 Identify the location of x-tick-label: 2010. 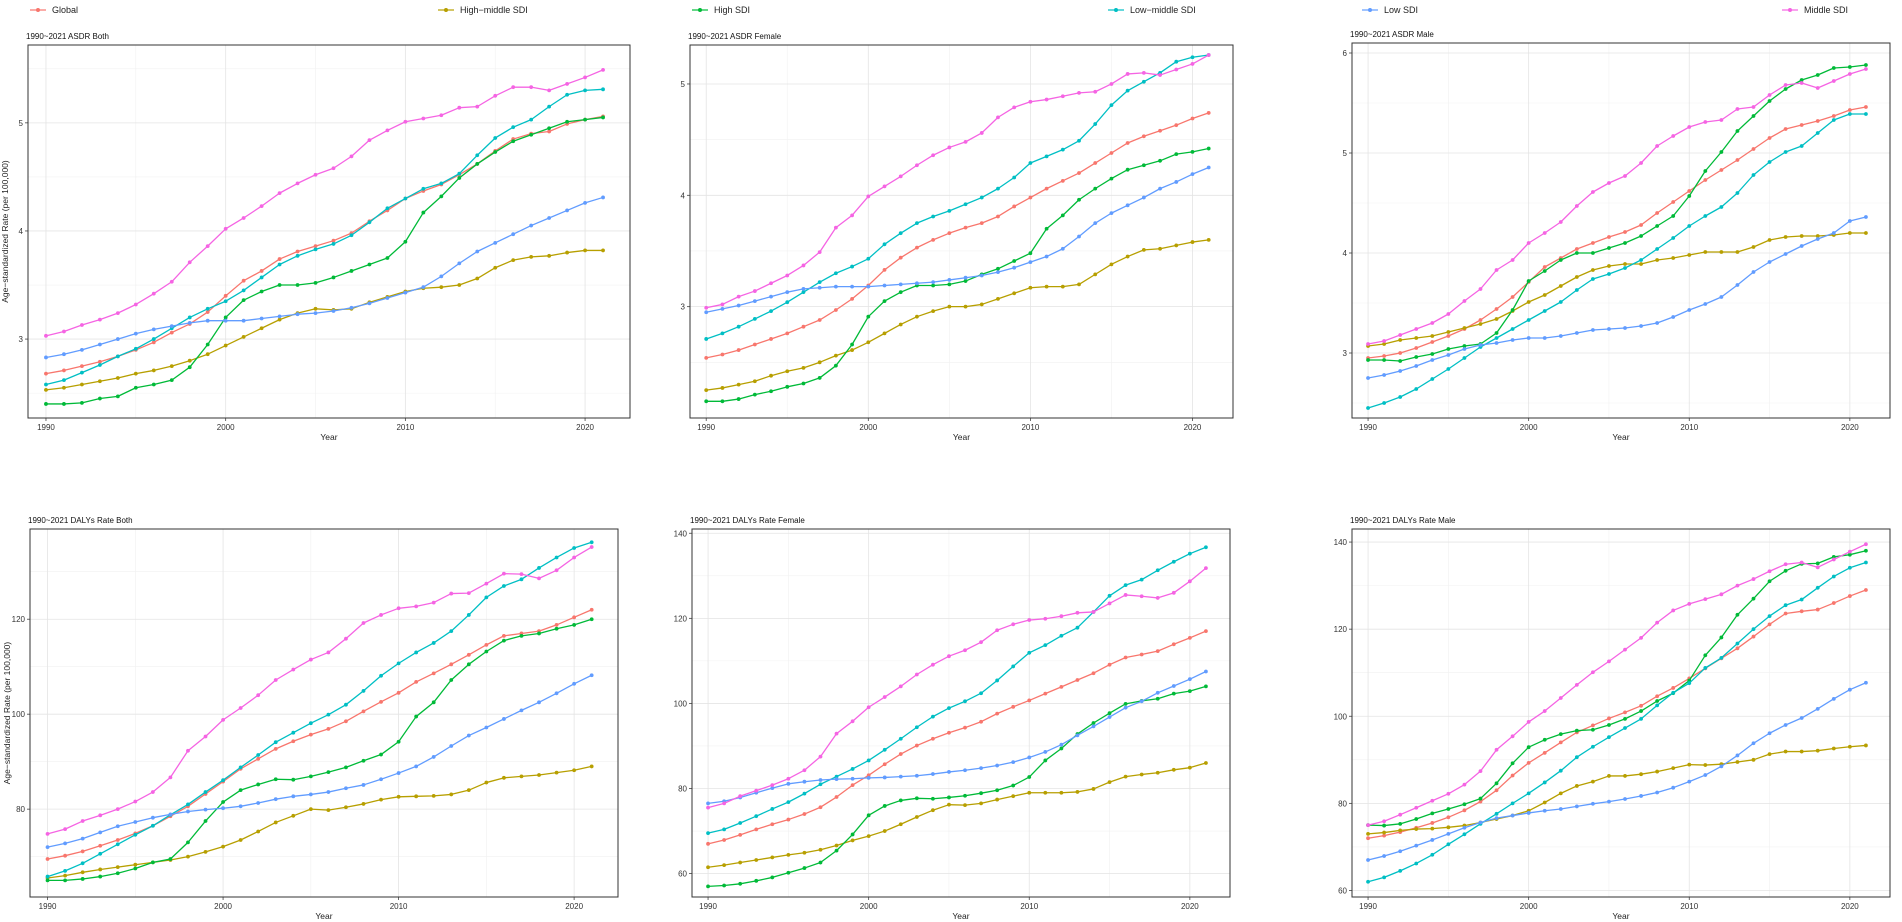
(405, 427).